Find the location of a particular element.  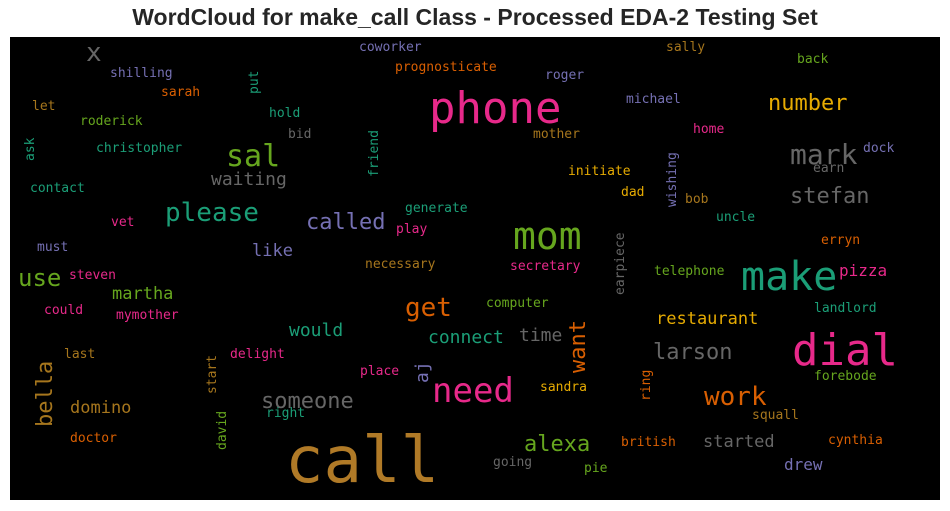

word-someone: someone is located at coordinates (307, 401).